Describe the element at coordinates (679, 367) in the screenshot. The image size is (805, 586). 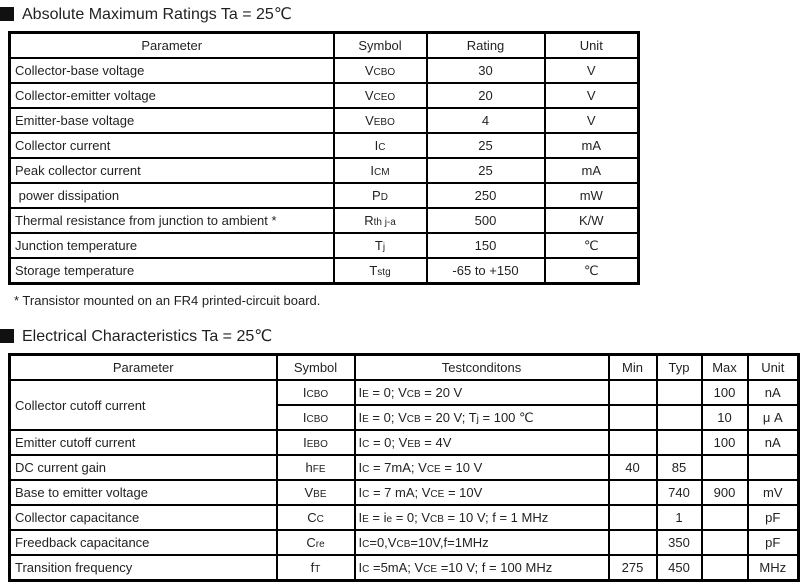
I see `header-typ: Typ` at that location.